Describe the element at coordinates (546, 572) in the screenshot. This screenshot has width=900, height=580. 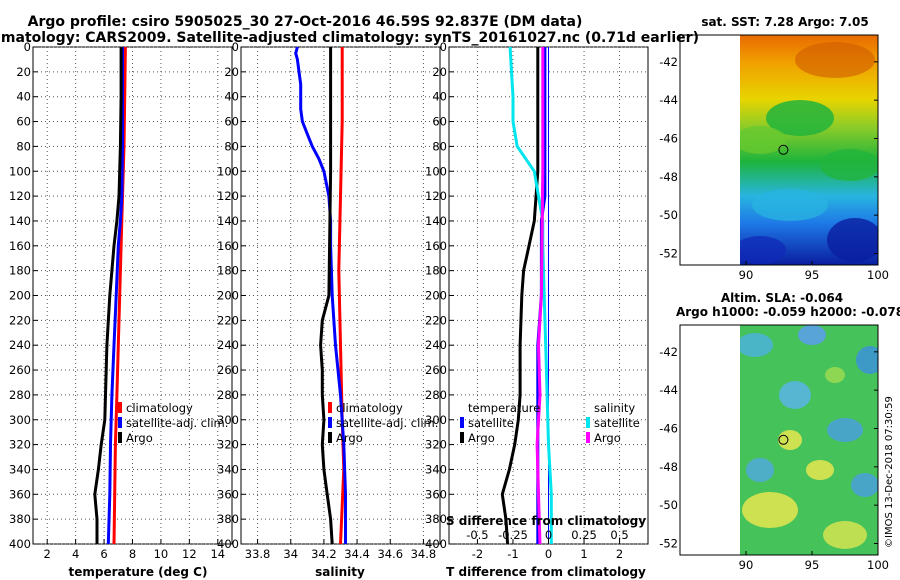
I see `difference-xlabel: T difference from climatology` at that location.